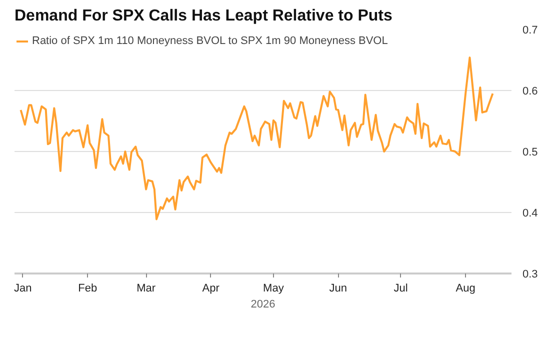  Describe the element at coordinates (466, 288) in the screenshot. I see `x-tick-label: Aug` at that location.